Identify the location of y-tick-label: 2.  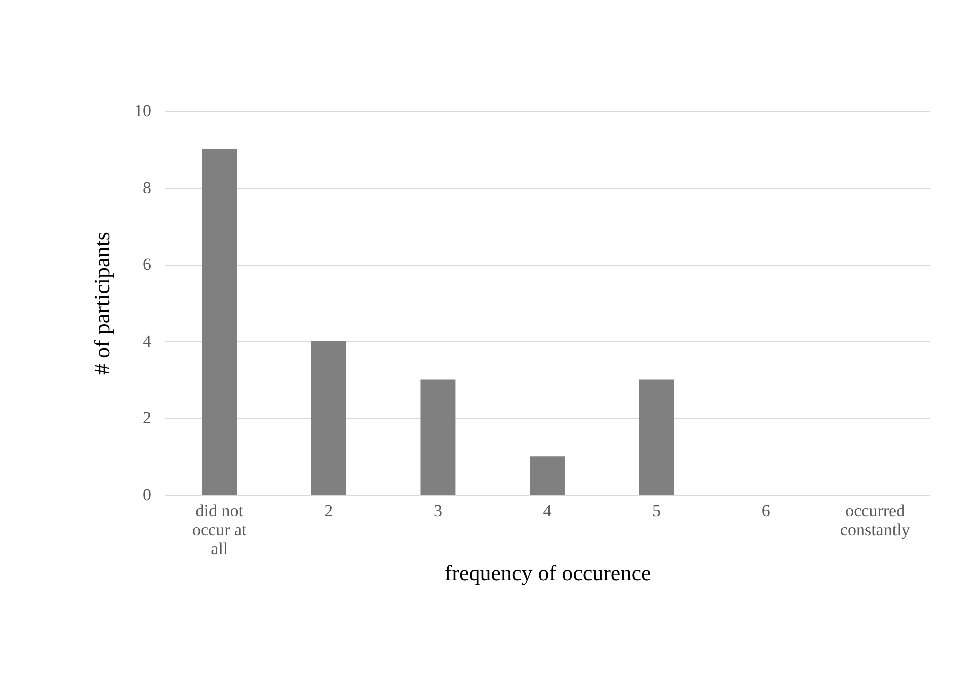
(147, 418).